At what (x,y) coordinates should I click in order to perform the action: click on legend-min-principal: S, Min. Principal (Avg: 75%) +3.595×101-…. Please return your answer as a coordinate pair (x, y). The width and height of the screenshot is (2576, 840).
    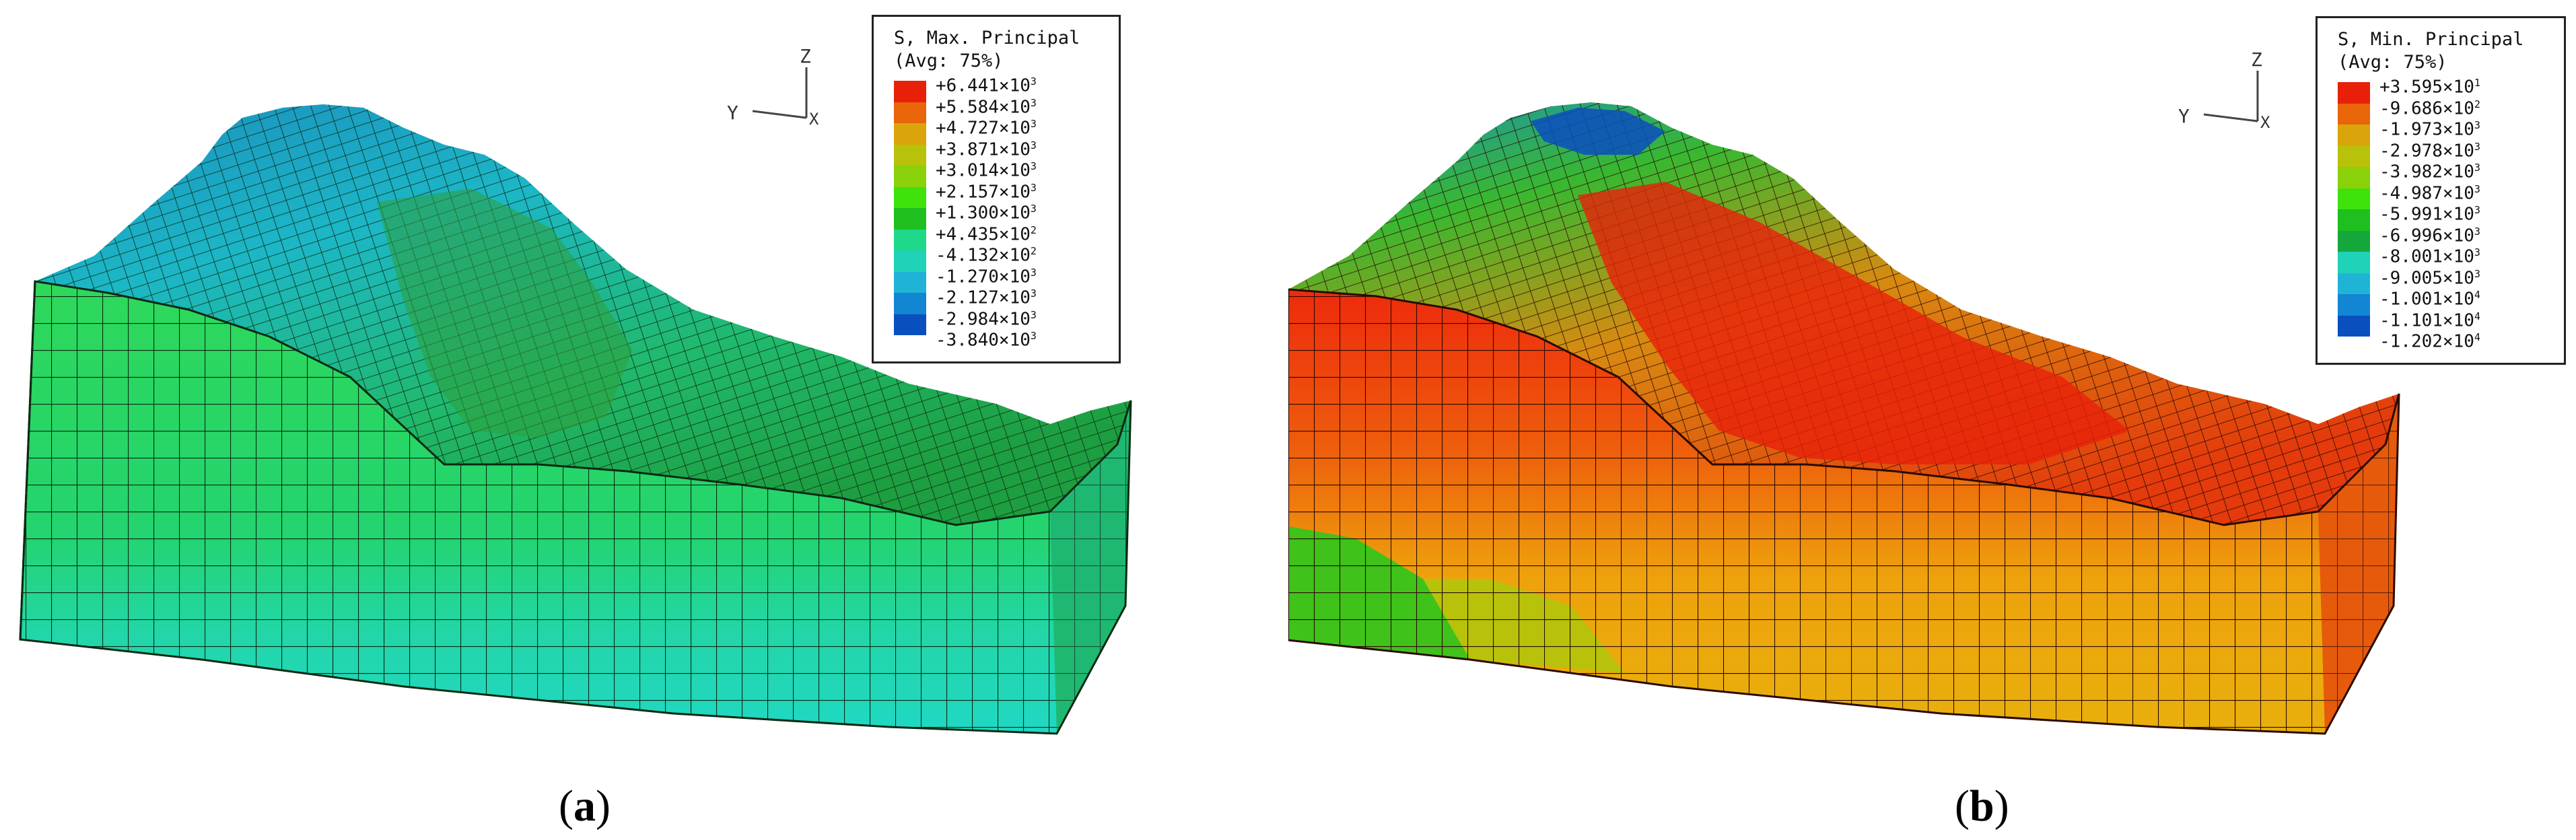
    Looking at the image, I should click on (2441, 190).